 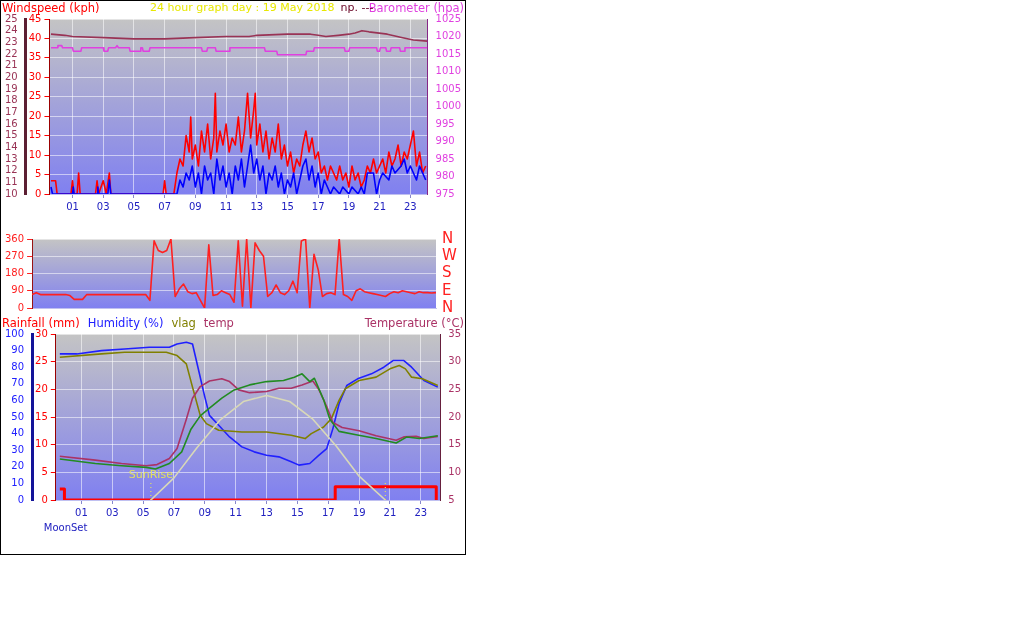 What do you see at coordinates (18, 290) in the screenshot?
I see `y-tick-label: 90` at bounding box center [18, 290].